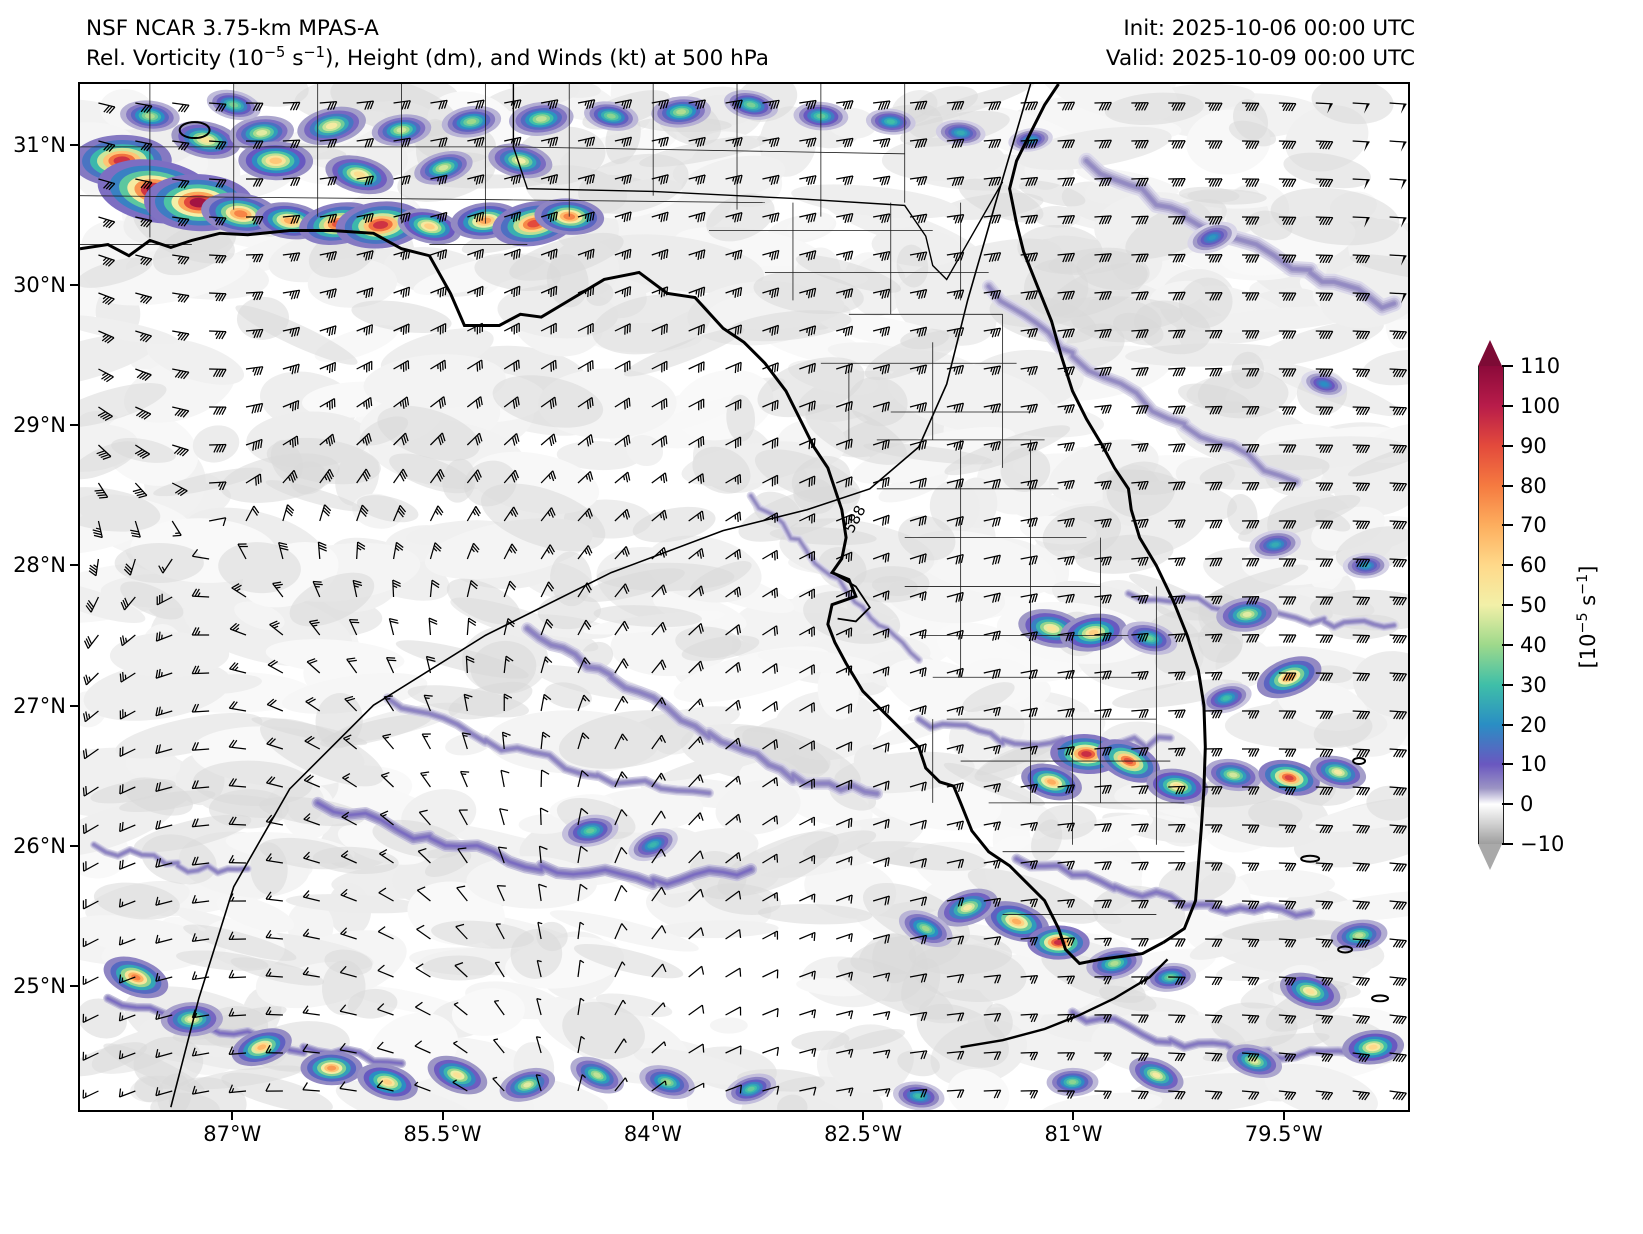 This screenshot has width=1643, height=1234. What do you see at coordinates (1142, 384) in the screenshot?
I see `vorticity-band` at bounding box center [1142, 384].